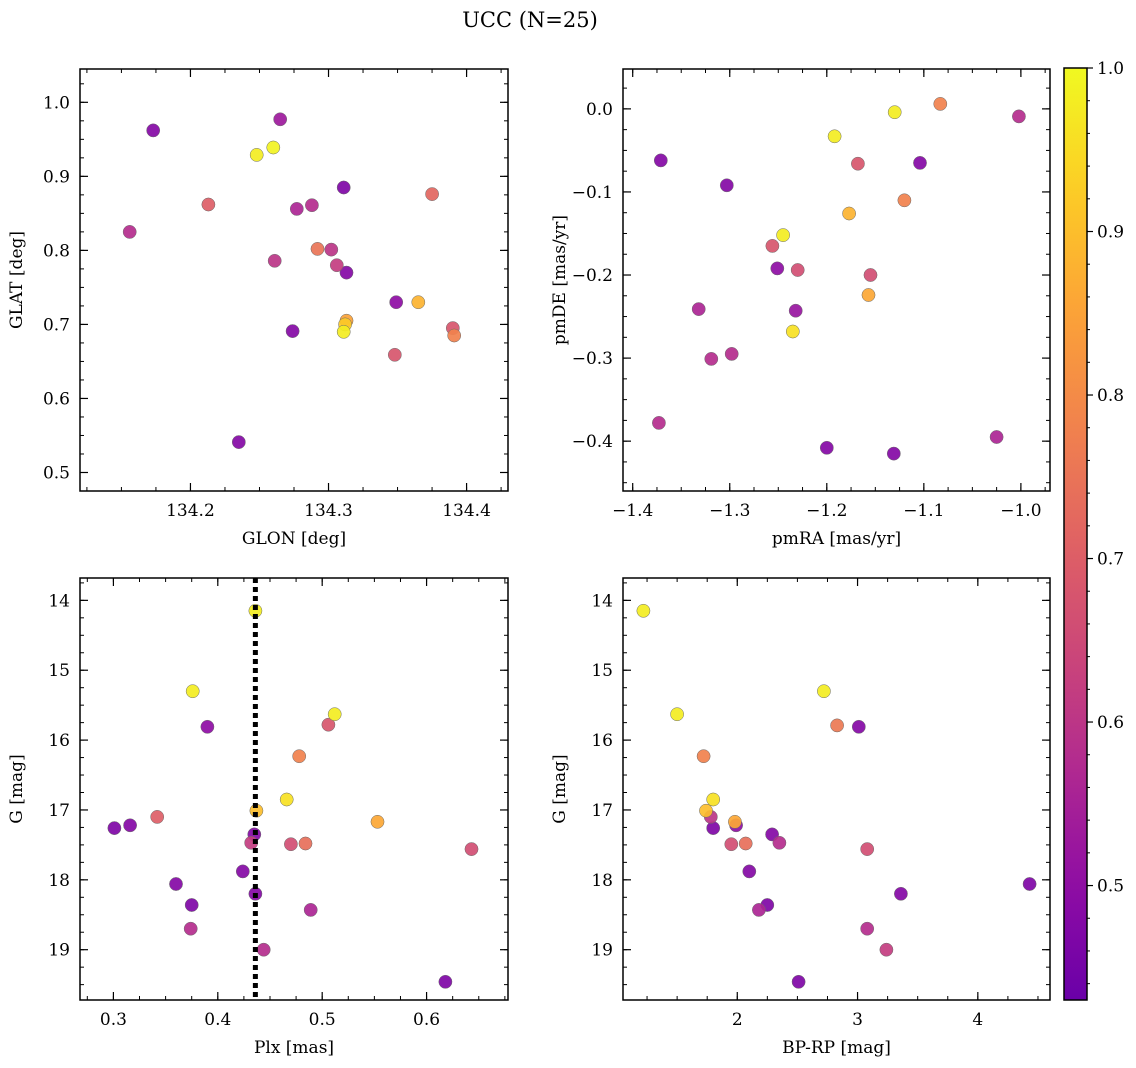  Describe the element at coordinates (1110, 69) in the screenshot. I see `colorbar-tick-label: 1.0` at that location.